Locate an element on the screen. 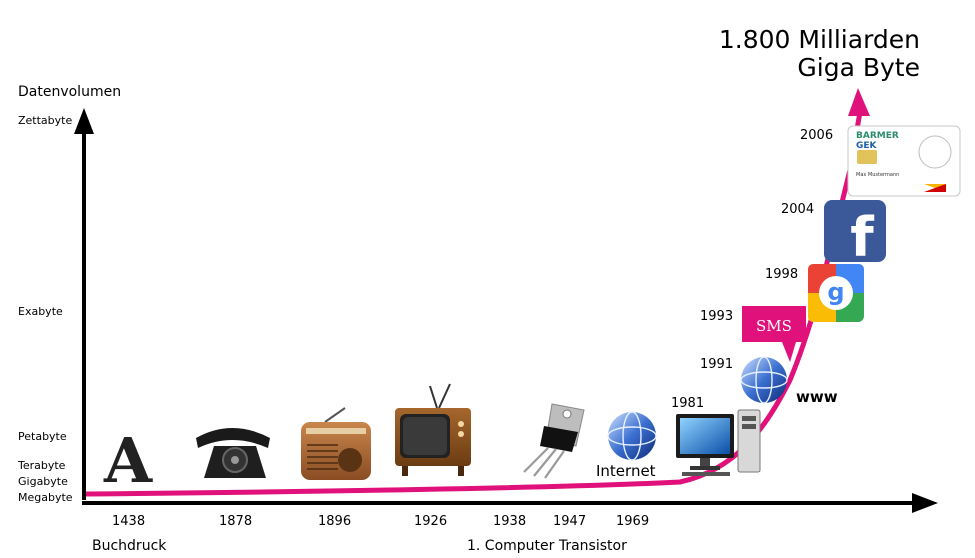  year-1438: 1438 is located at coordinates (128, 521).